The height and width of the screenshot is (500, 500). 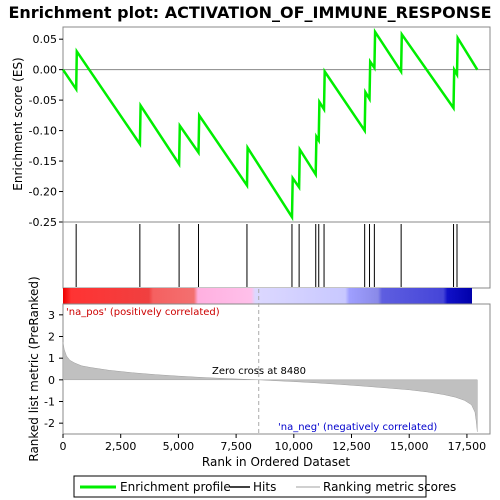 What do you see at coordinates (43, 100) in the screenshot?
I see `es-y-tick-label: -0.05` at bounding box center [43, 100].